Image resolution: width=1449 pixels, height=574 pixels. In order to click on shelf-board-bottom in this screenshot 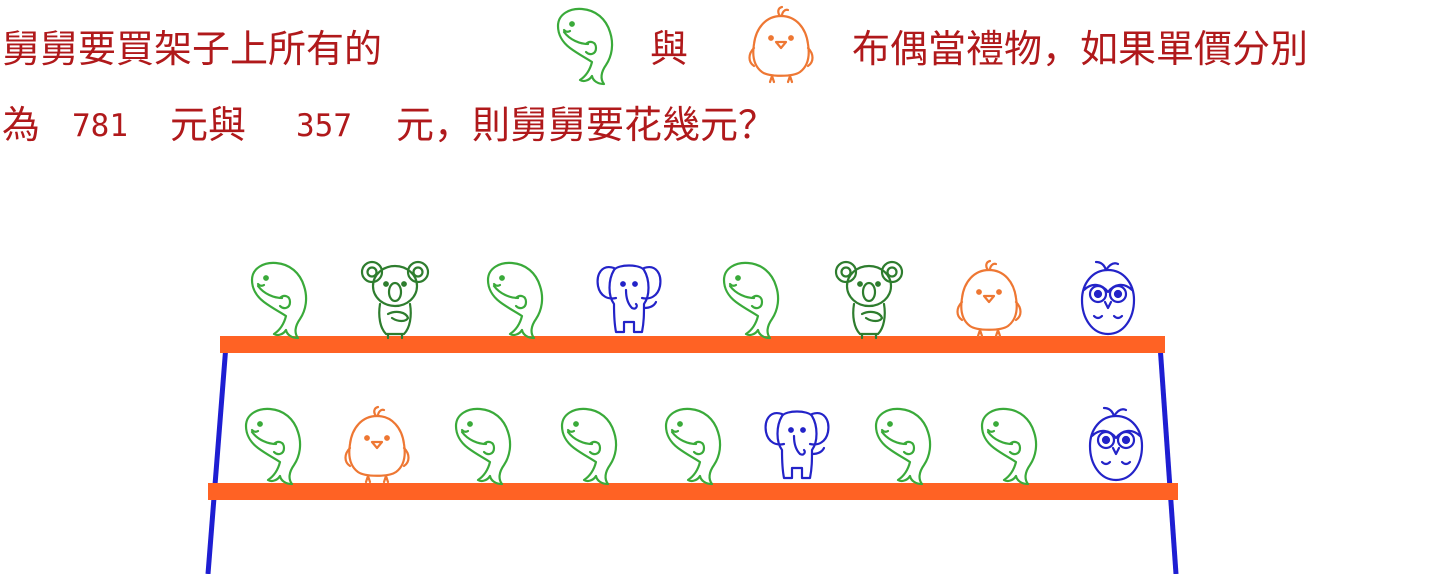, I will do `click(693, 491)`.